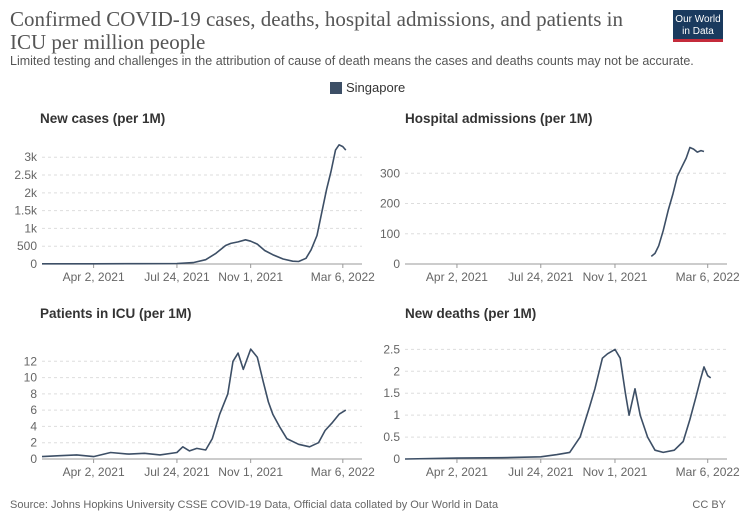 The height and width of the screenshot is (523, 740). Describe the element at coordinates (116, 313) in the screenshot. I see `panel-title-2: Patients in ICU (per 1M)` at that location.